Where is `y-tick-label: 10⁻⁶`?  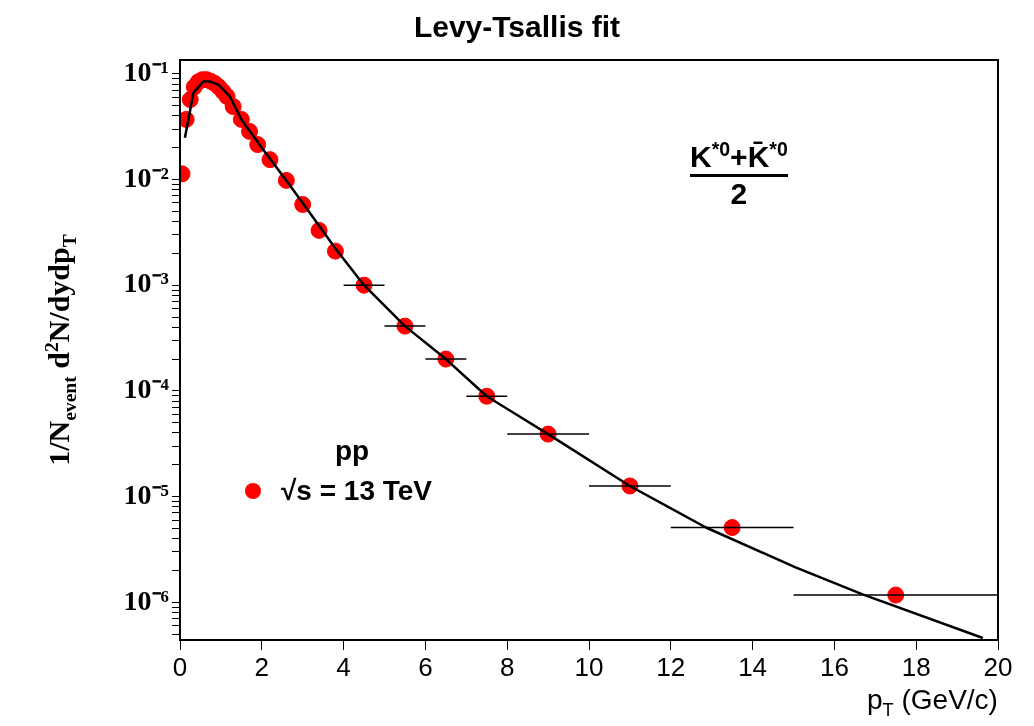 y-tick-label: 10⁻⁶ is located at coordinates (146, 600).